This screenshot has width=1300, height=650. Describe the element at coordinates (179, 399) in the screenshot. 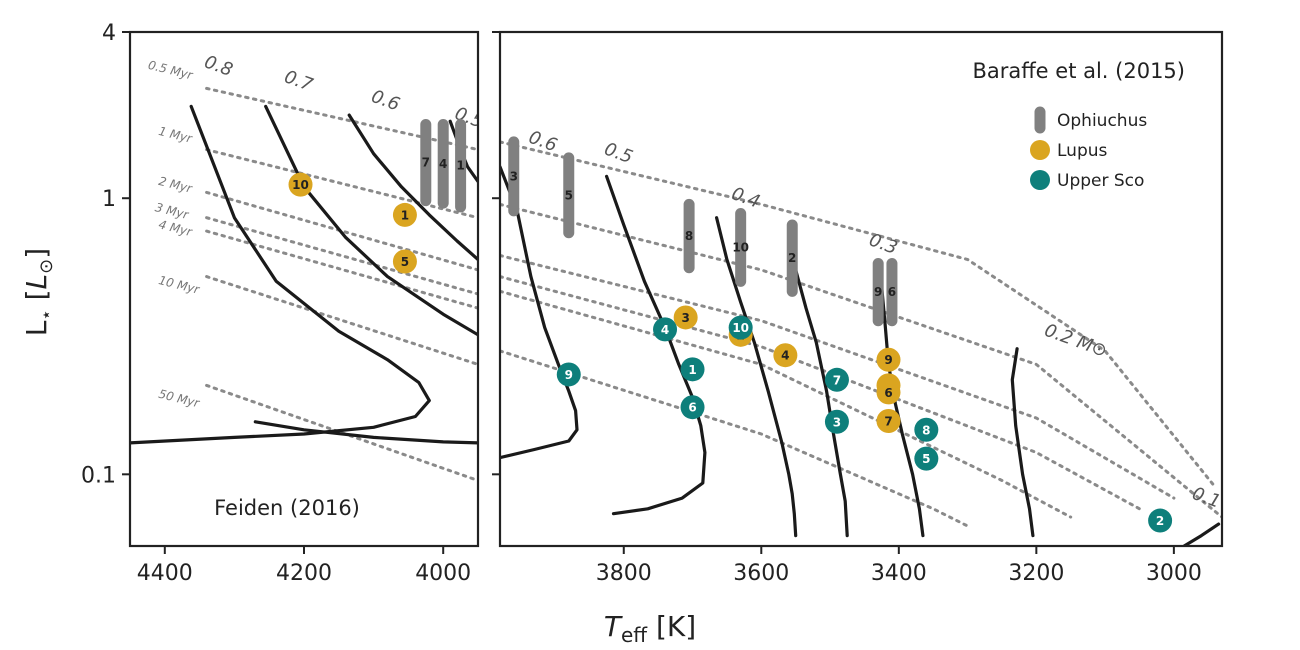

I see `isochrone-age-label: 50 Myr` at that location.